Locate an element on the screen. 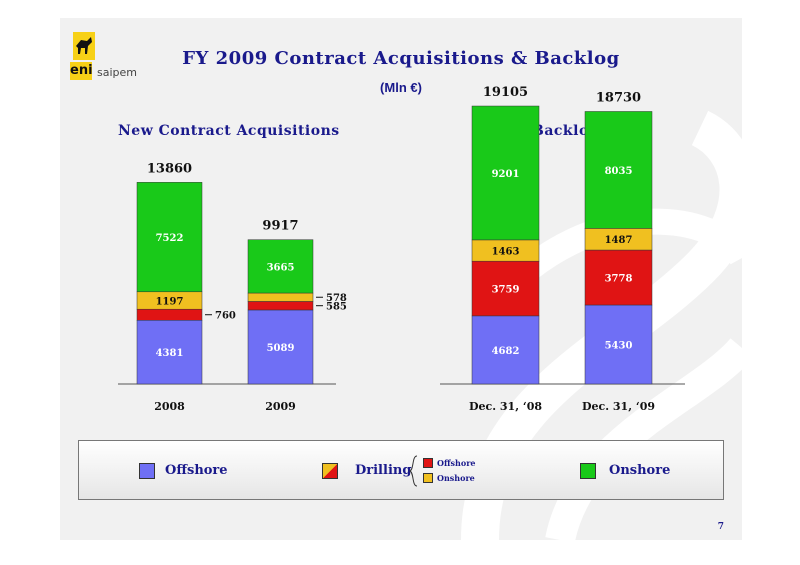 The height and width of the screenshot is (565, 800). total-label-1-1: 18730 is located at coordinates (618, 97).